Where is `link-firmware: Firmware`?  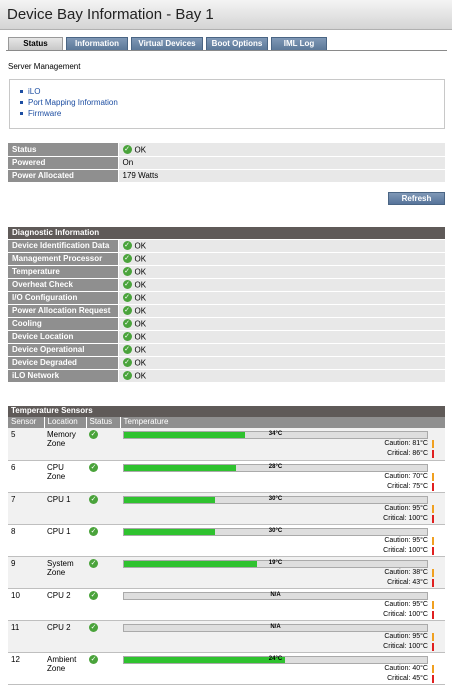
link-firmware: Firmware is located at coordinates (232, 114).